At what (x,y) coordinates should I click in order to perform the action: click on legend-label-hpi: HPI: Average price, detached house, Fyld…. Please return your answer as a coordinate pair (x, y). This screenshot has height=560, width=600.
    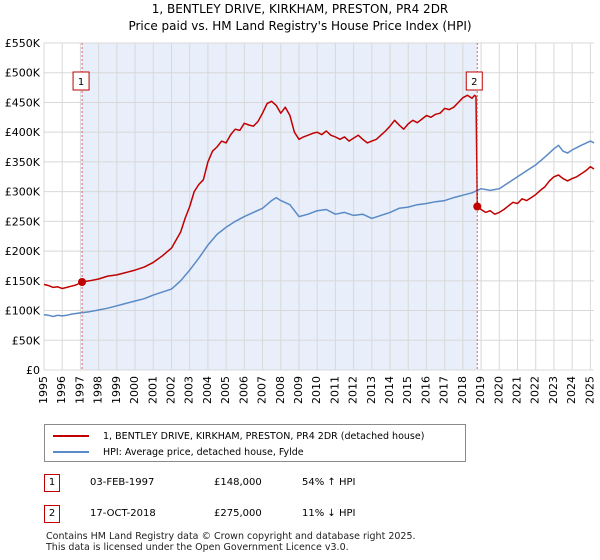
    Looking at the image, I should click on (203, 452).